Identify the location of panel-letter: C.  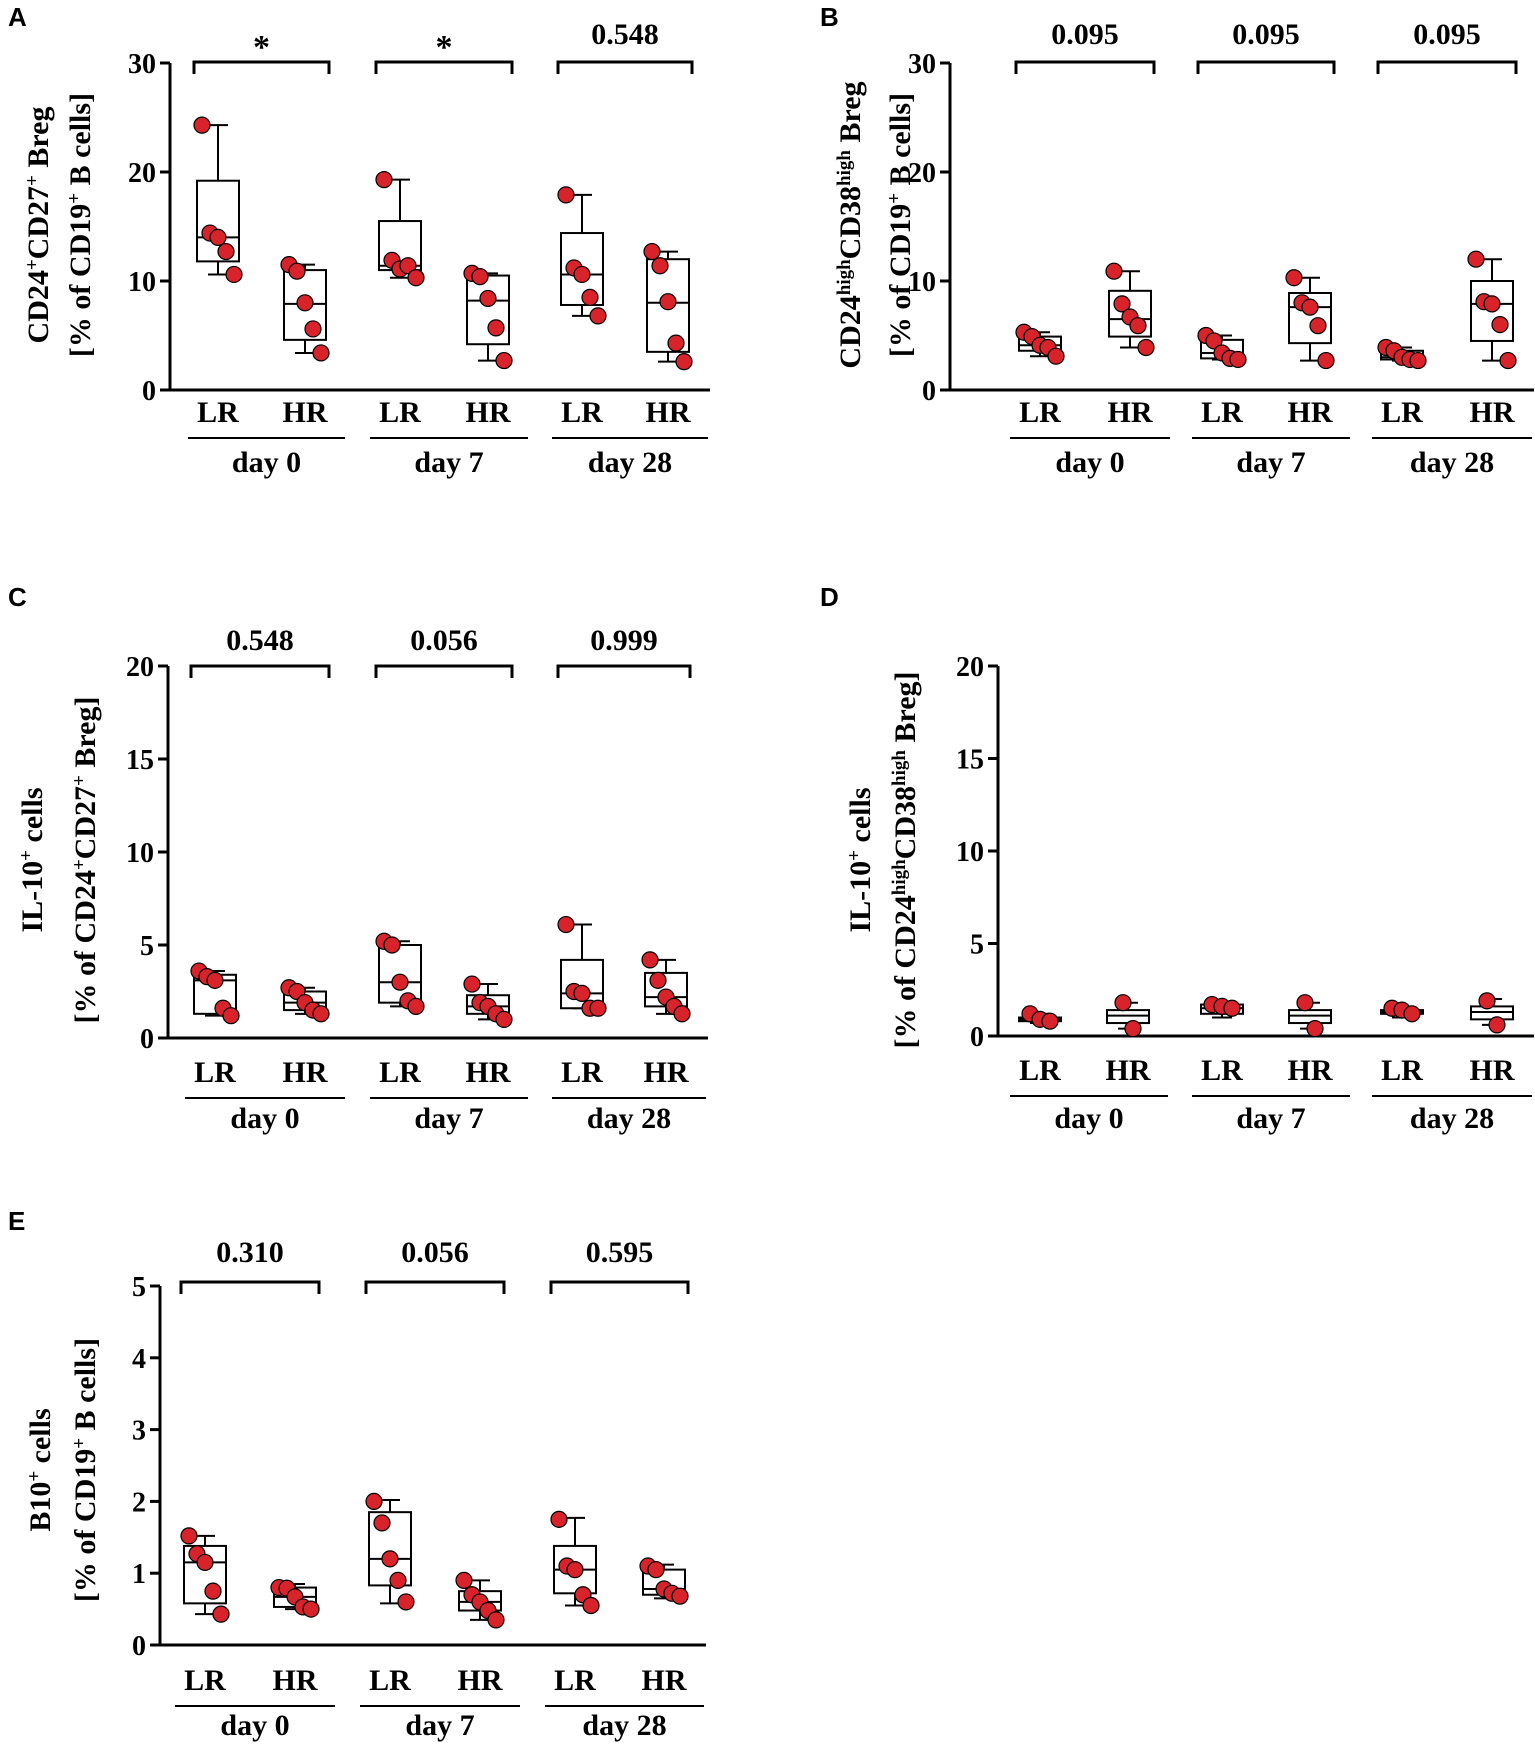
(17, 597).